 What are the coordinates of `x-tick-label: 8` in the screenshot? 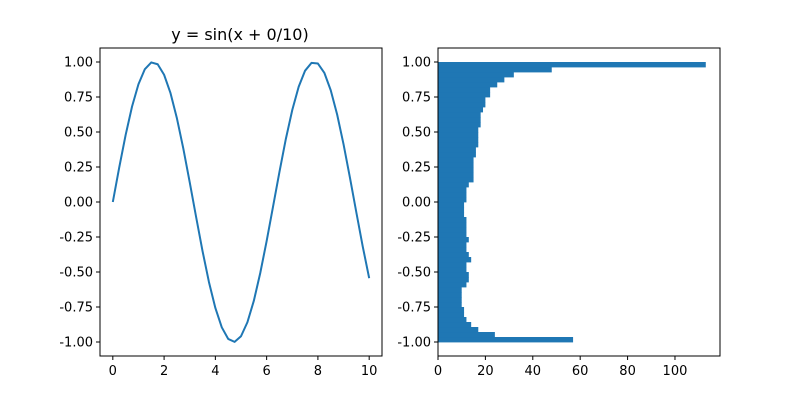 It's located at (318, 371).